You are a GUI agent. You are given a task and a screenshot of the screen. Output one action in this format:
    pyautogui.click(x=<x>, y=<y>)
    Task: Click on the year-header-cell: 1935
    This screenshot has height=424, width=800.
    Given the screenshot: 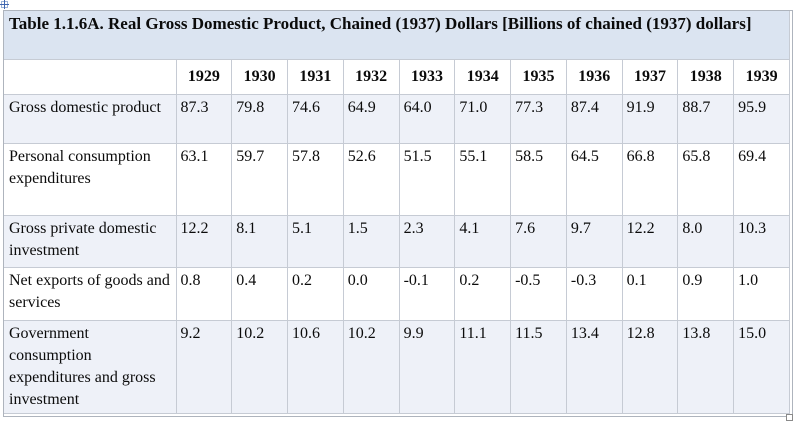 What is the action you would take?
    pyautogui.click(x=538, y=77)
    